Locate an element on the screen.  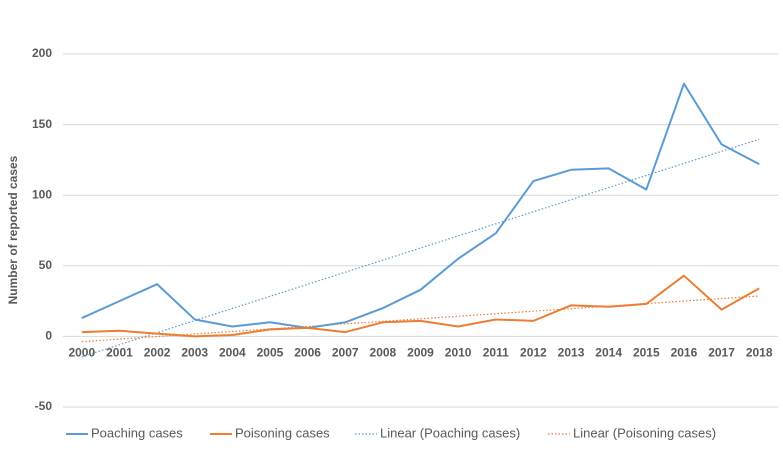
legend-label: Poaching cases is located at coordinates (137, 432).